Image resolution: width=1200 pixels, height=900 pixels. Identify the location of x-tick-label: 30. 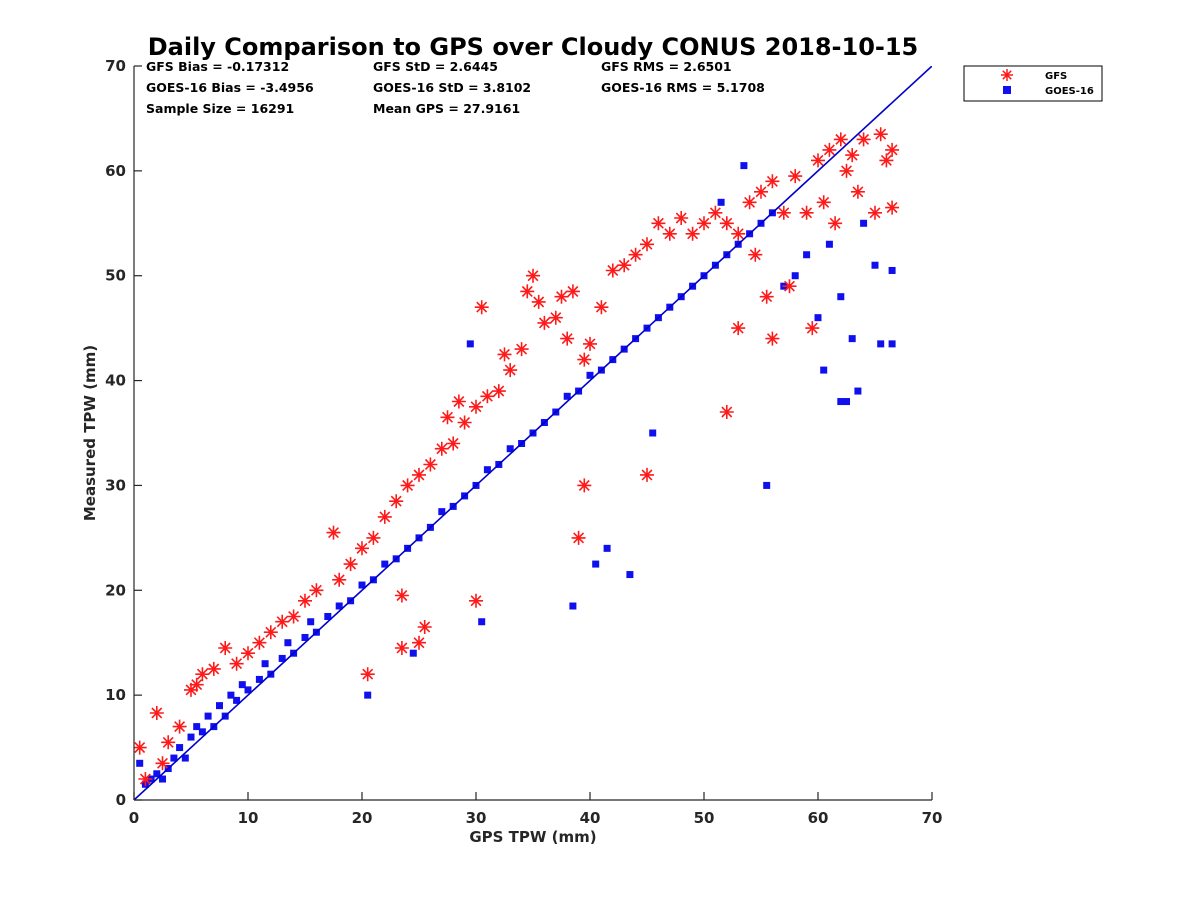
(476, 818).